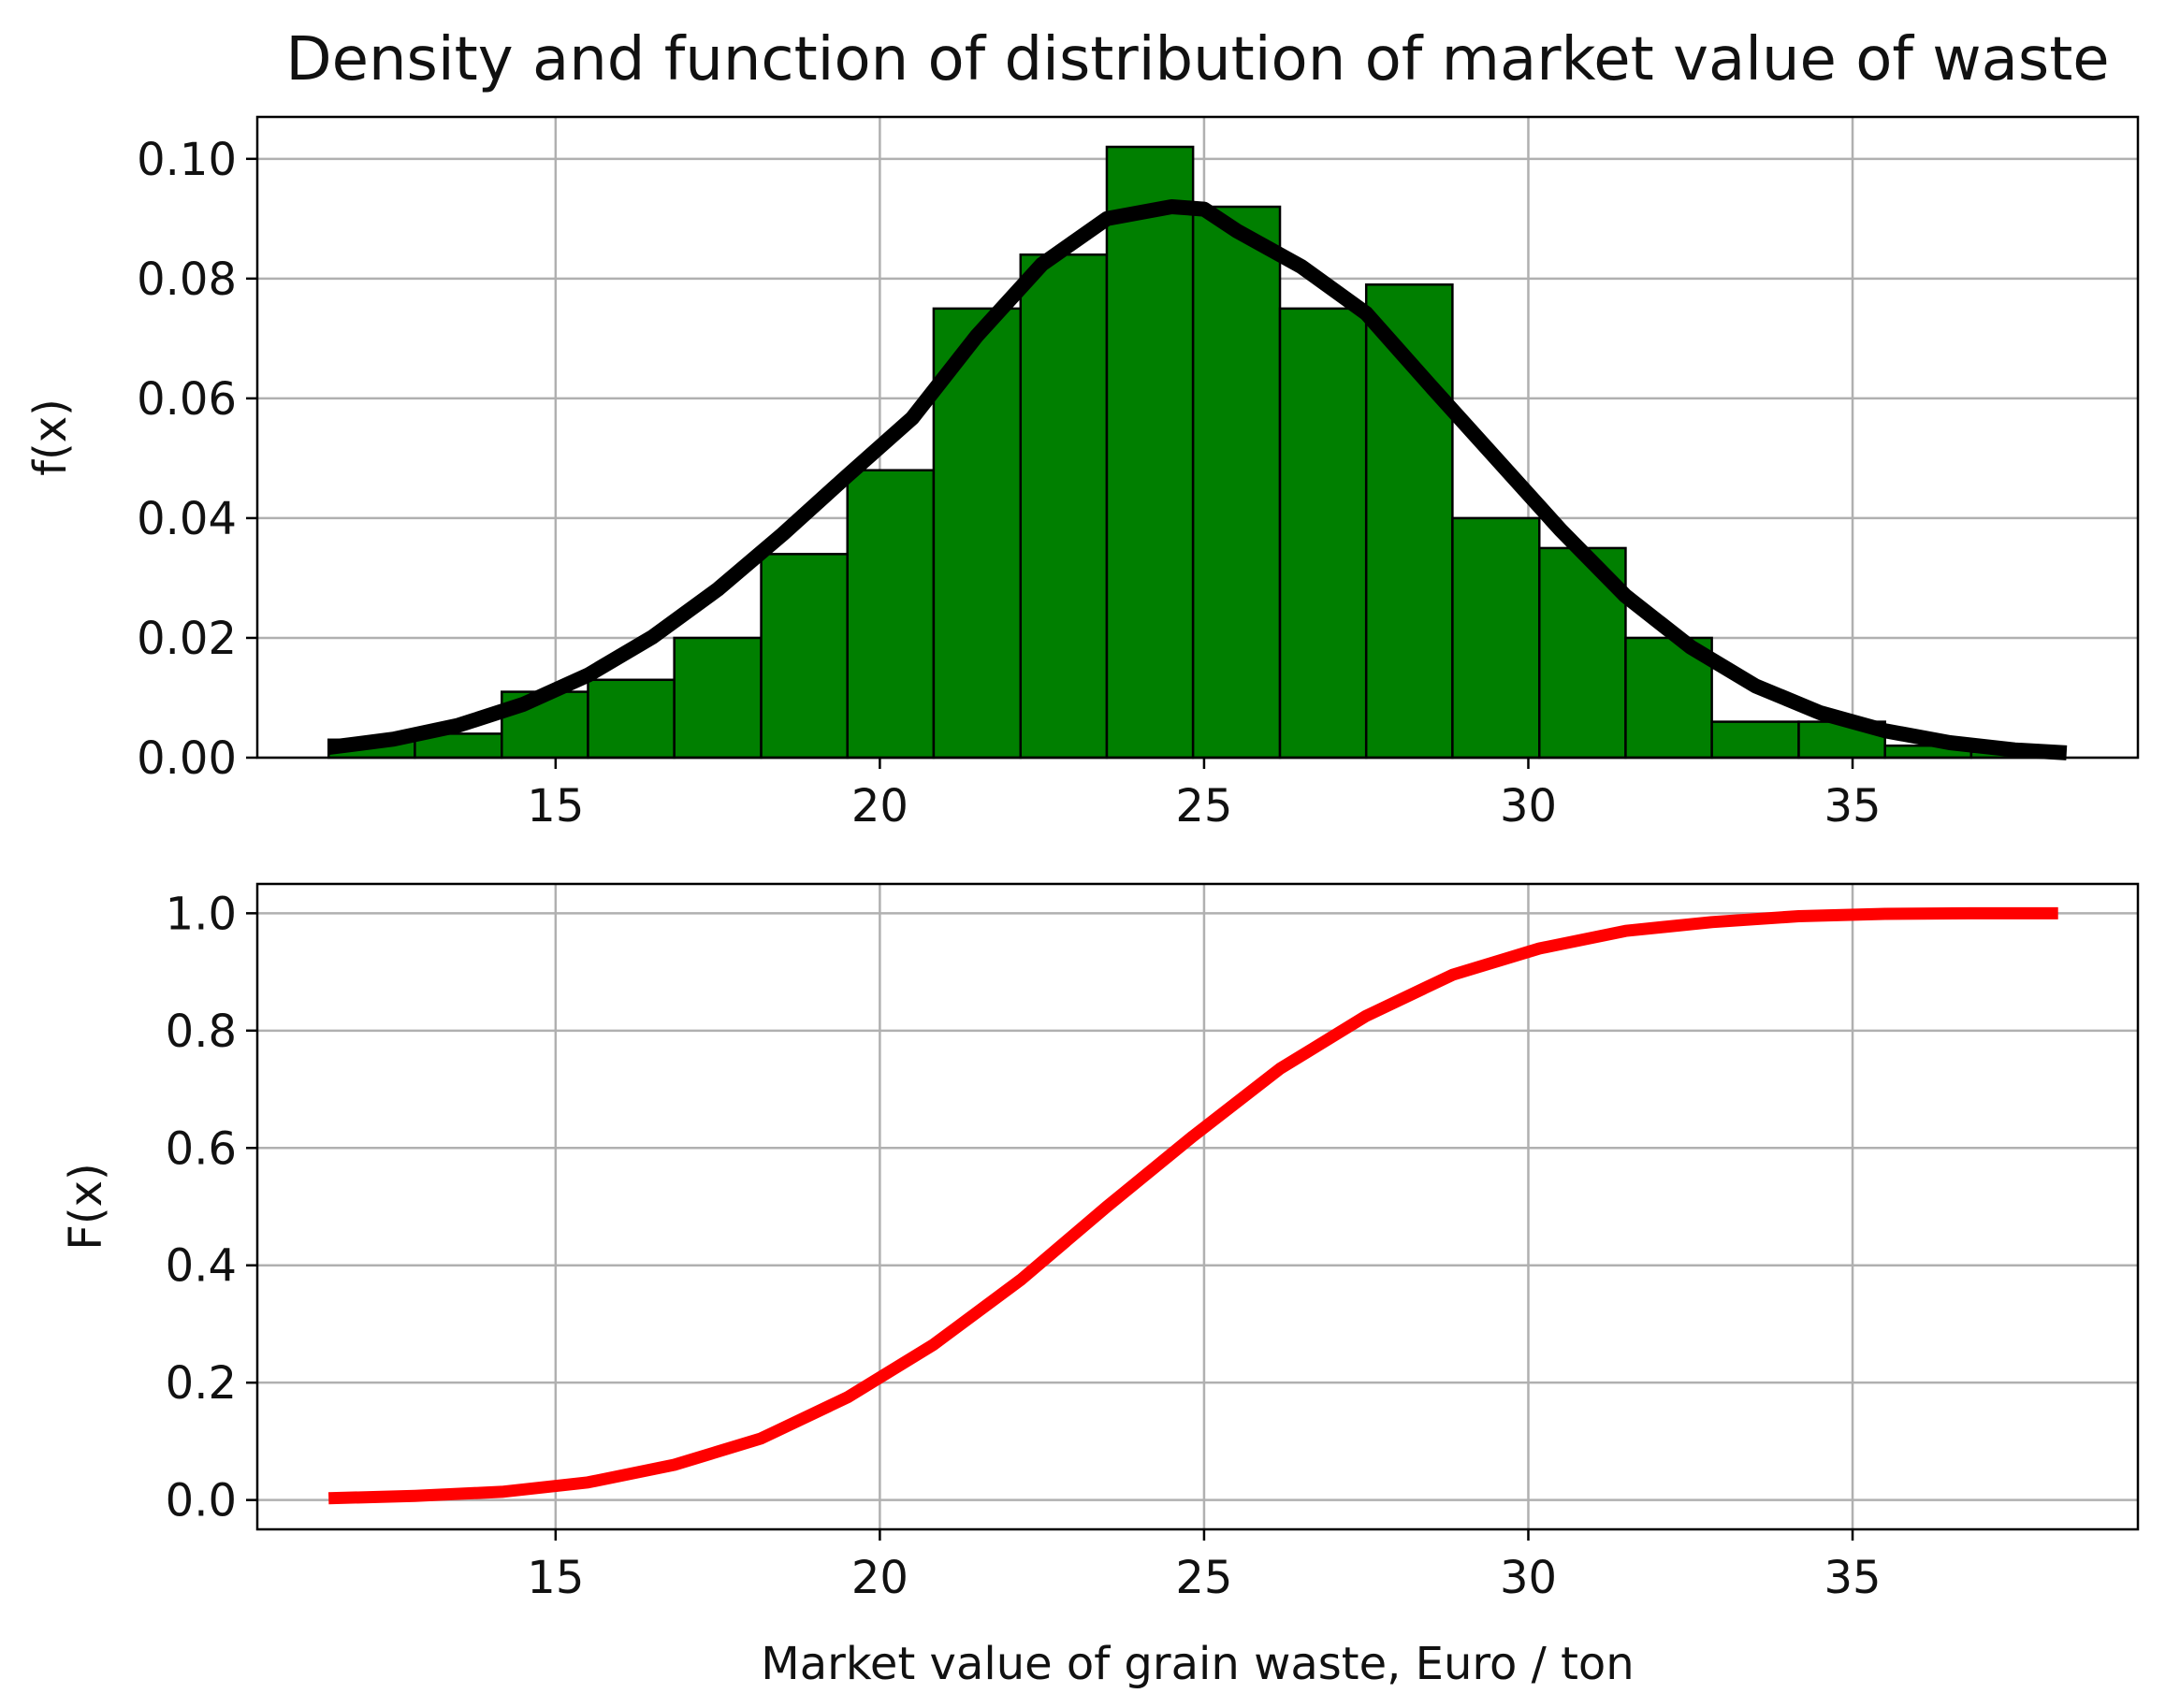 This screenshot has width=2180, height=1708. I want to click on distribution-y-tick-label: 0.6, so click(201, 1148).